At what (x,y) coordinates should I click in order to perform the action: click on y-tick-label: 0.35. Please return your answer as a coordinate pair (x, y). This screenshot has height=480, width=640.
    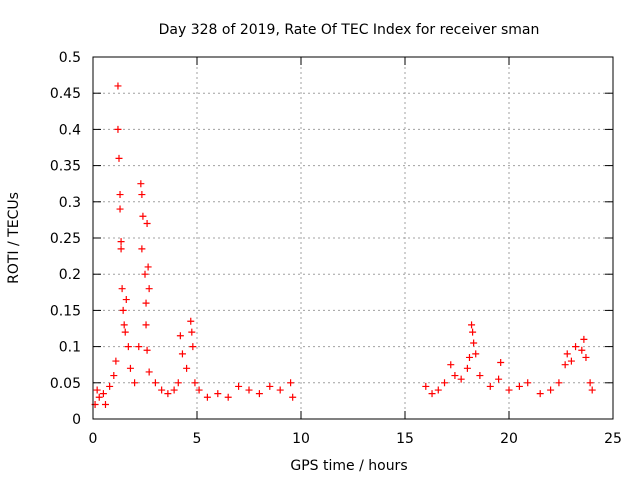
    Looking at the image, I should click on (65, 167).